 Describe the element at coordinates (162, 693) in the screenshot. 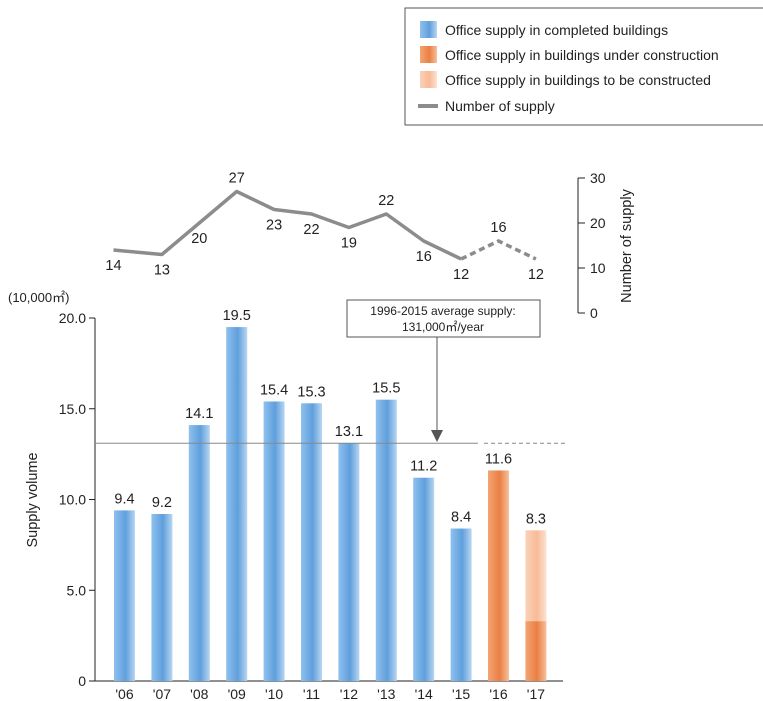

I see `x-tick-label: '07` at that location.